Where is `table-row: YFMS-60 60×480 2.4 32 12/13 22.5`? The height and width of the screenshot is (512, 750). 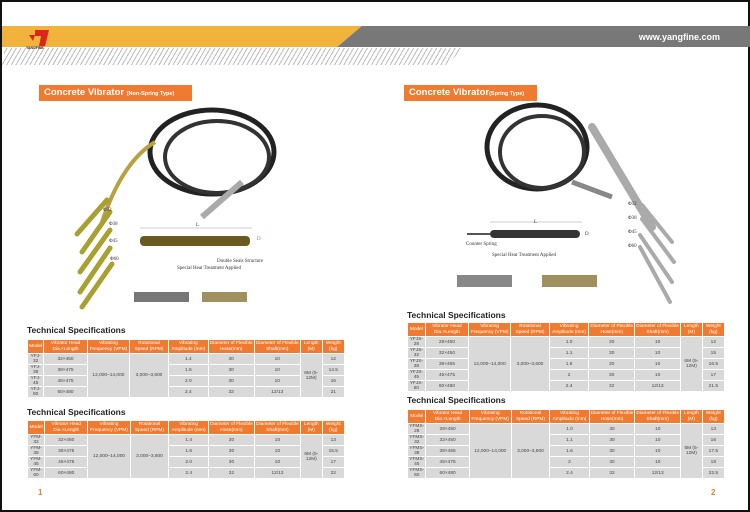
table-row: YFMS-60 60×480 2.4 32 12/13 22.5 is located at coordinates (566, 473).